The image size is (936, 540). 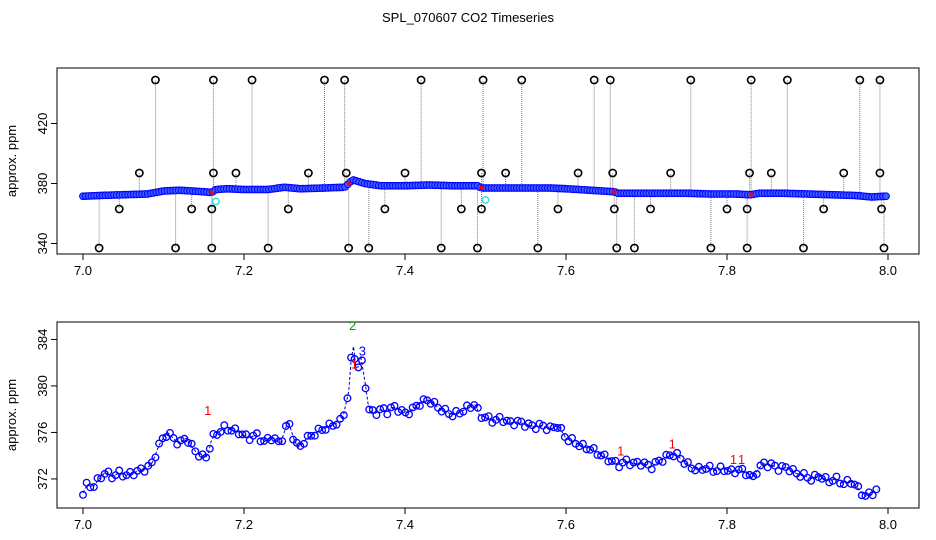 I want to click on bottom-y-tick-label: 380, so click(x=42, y=386).